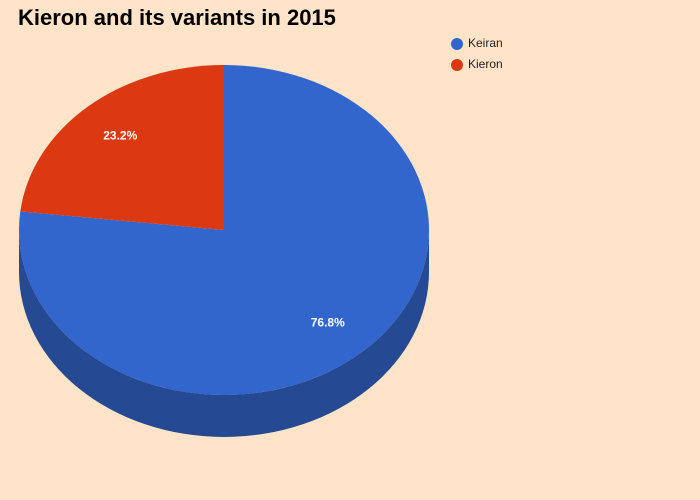 Image resolution: width=700 pixels, height=500 pixels. Describe the element at coordinates (485, 64) in the screenshot. I see `legend-label: Kieron` at that location.